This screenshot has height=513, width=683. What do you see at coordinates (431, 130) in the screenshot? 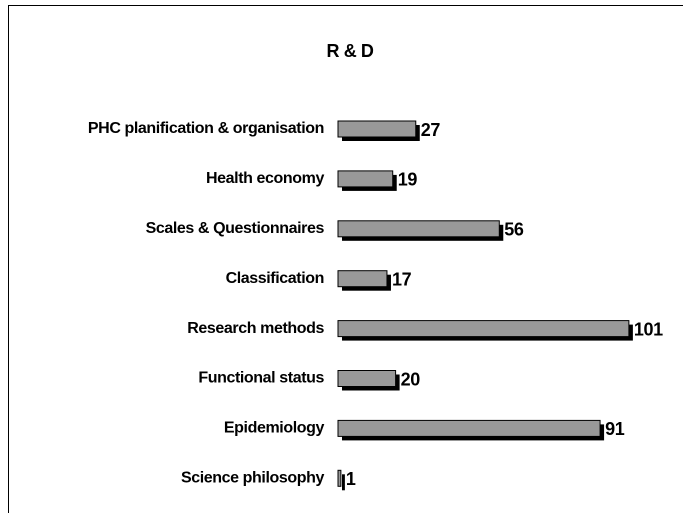
I see `value-label: 27` at bounding box center [431, 130].